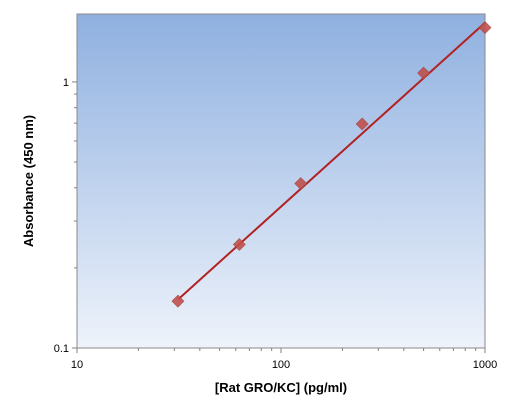 The height and width of the screenshot is (414, 520). Describe the element at coordinates (281, 387) in the screenshot. I see `x-axis-title: [Rat GRO/KC] (pg/ml)` at that location.